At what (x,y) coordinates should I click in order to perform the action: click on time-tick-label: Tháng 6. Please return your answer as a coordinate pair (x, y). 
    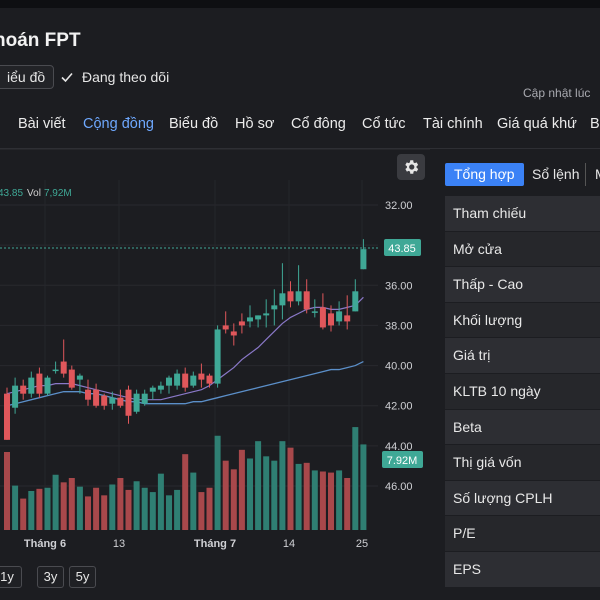
    Looking at the image, I should click on (45, 544).